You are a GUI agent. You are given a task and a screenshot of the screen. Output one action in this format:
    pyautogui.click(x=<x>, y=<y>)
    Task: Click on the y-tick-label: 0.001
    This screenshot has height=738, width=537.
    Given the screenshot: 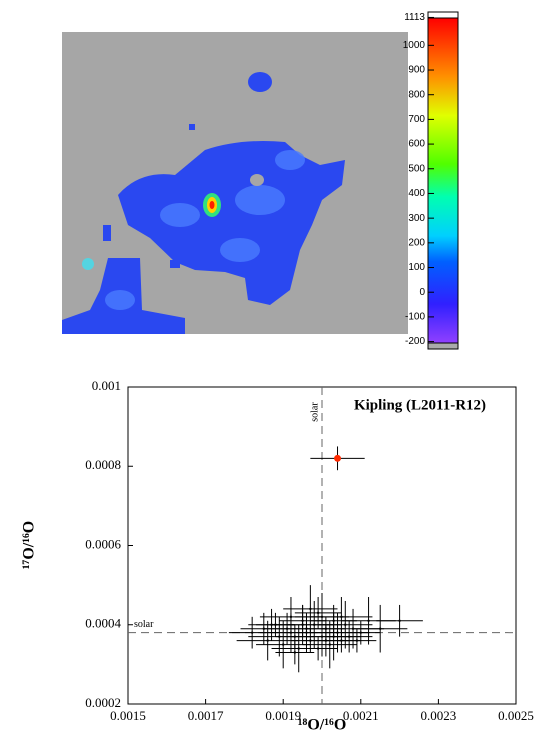 What is the action you would take?
    pyautogui.click(x=106, y=385)
    